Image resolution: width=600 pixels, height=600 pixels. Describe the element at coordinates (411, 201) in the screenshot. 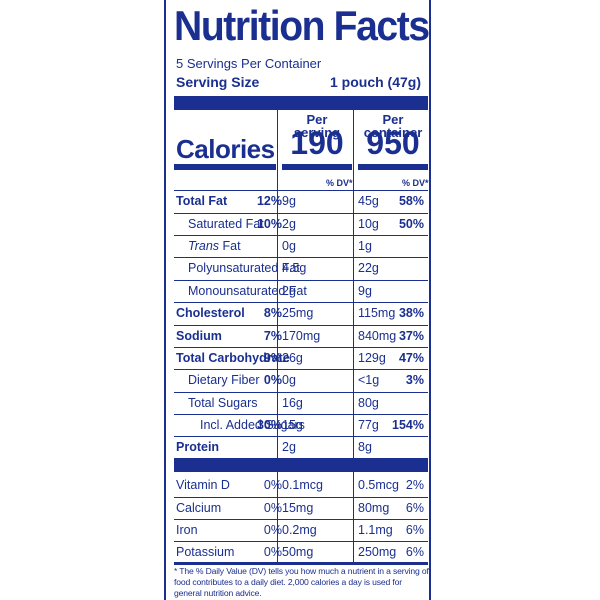

I see `dv-per-container: 58%` at that location.